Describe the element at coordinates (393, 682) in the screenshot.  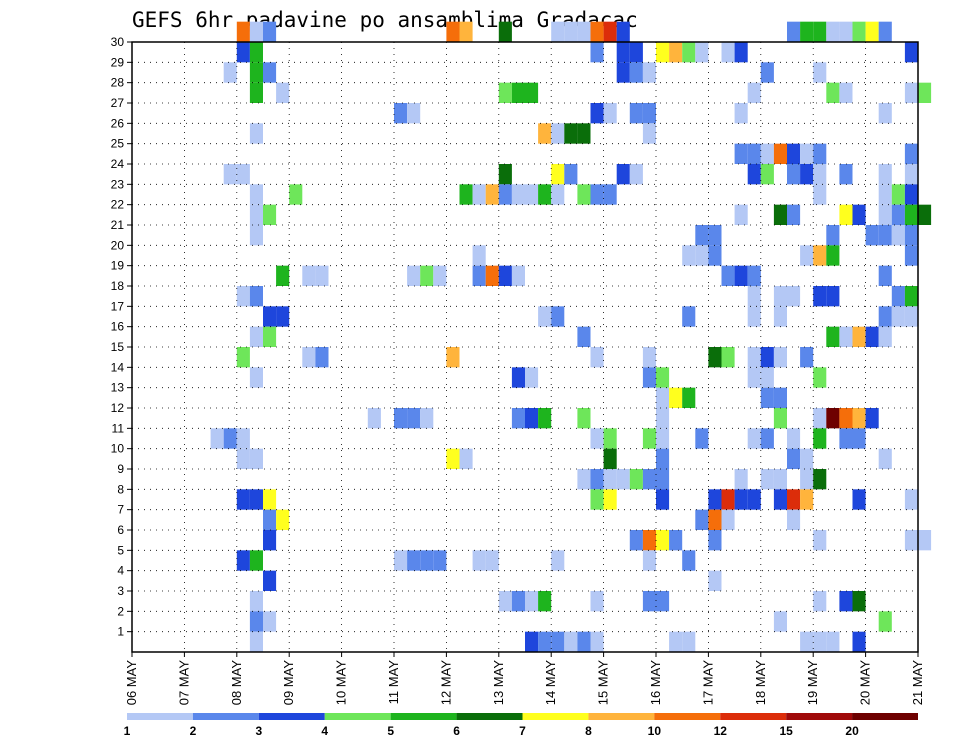
I see `x-tick-label: 11 MAY` at that location.